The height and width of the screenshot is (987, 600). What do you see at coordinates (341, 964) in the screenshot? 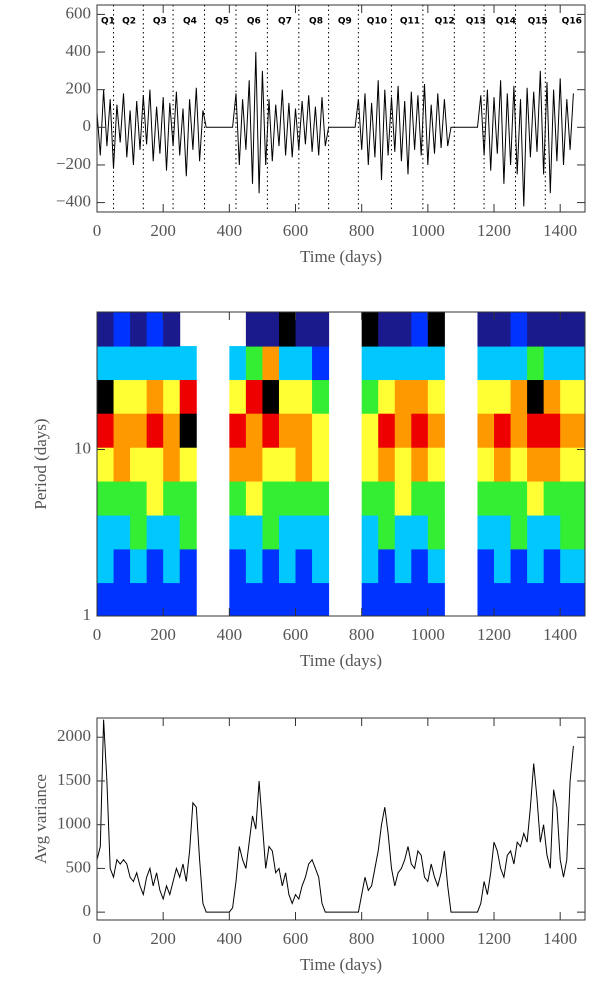
I see `x-axis-label: Time (days)` at bounding box center [341, 964].